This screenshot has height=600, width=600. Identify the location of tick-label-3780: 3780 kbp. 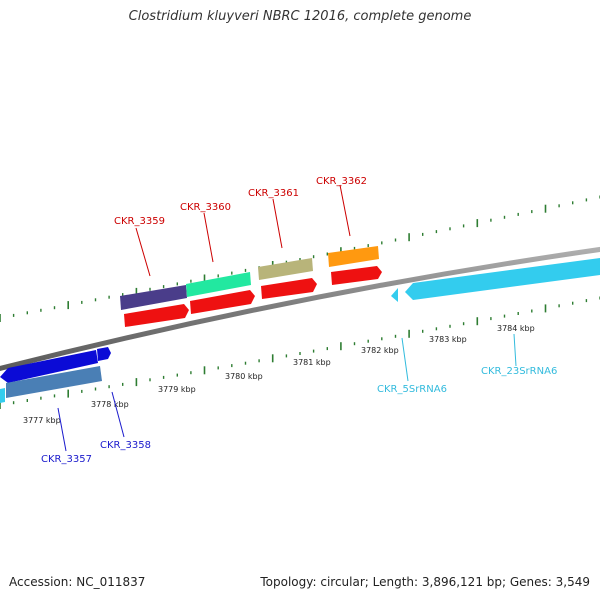
(244, 376).